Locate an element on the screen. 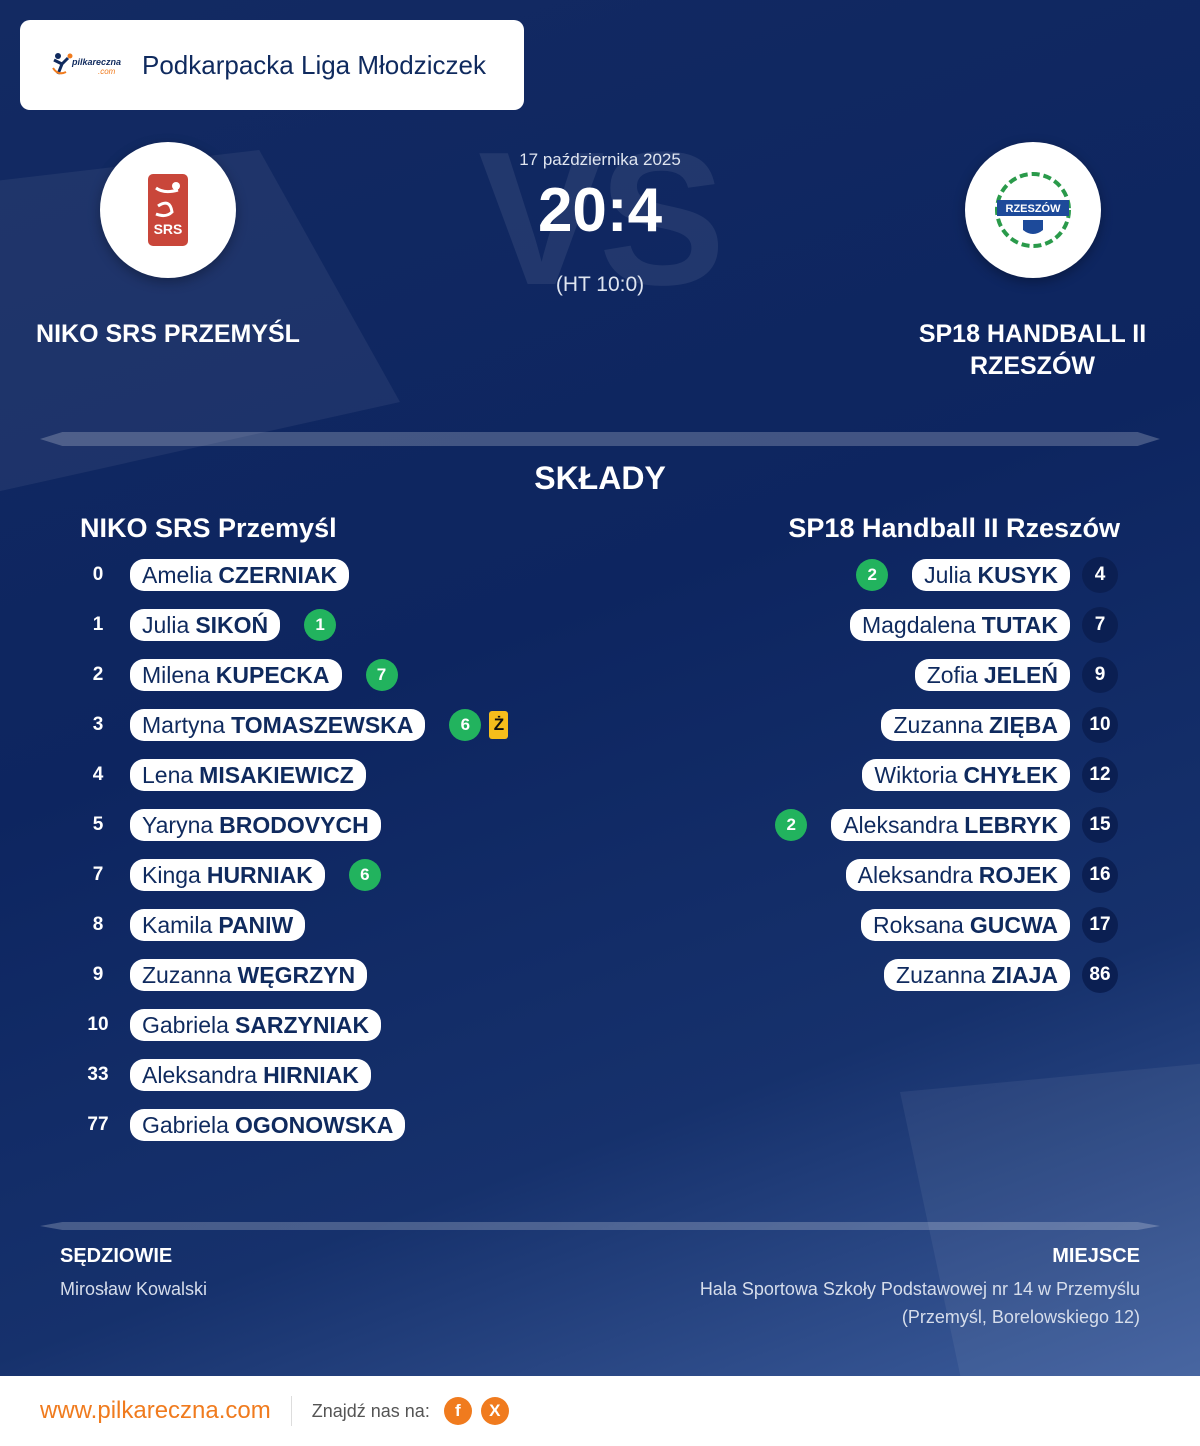 The width and height of the screenshot is (1200, 1446). player-row: 10 Gabriela SARZYNIAK is located at coordinates (231, 1025).